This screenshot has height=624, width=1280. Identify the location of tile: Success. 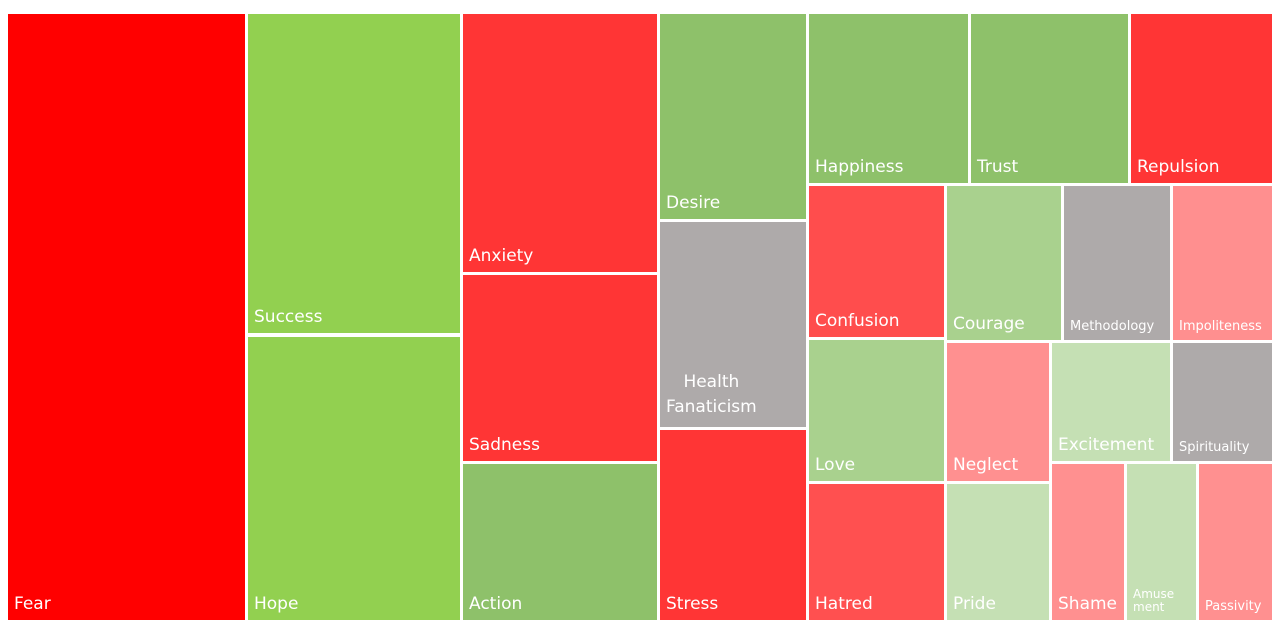
(354, 173).